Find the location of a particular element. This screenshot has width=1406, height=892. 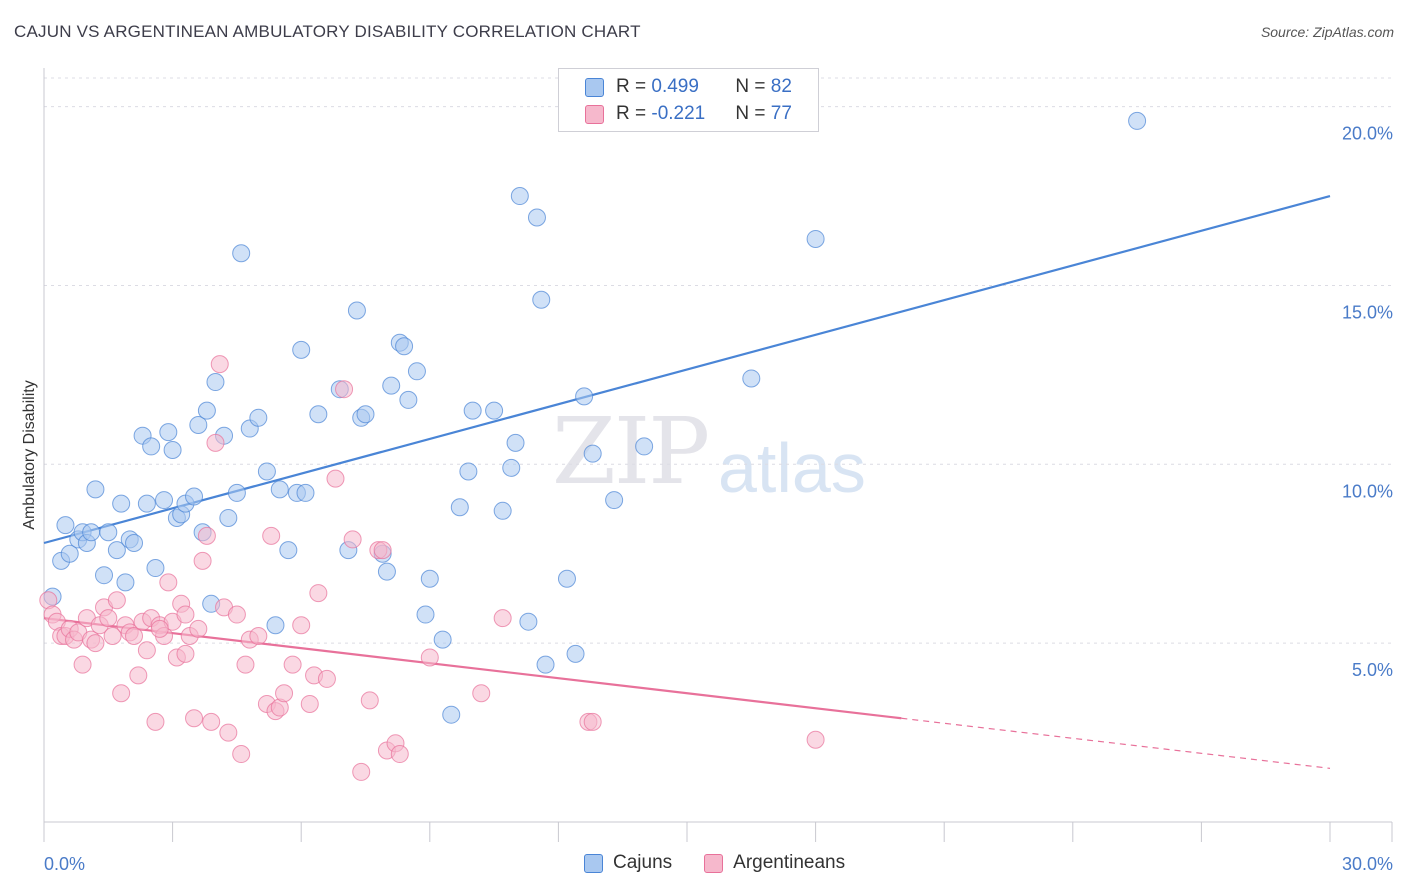

source-label: Source: ZipAtlas.com is located at coordinates (1327, 32).